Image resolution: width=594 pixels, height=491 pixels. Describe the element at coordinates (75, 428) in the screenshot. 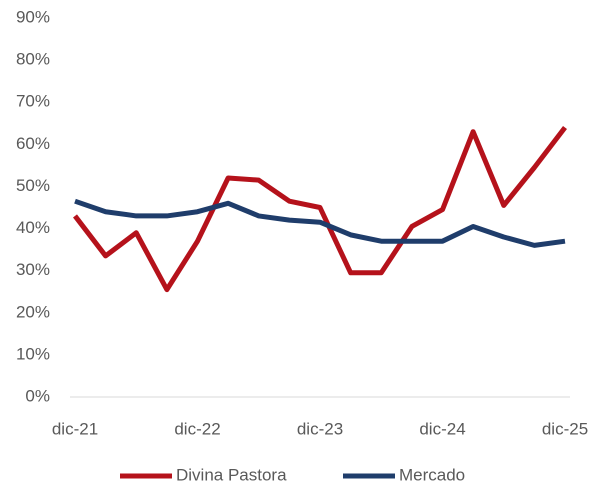

I see `x-tick-label: dic-21` at that location.